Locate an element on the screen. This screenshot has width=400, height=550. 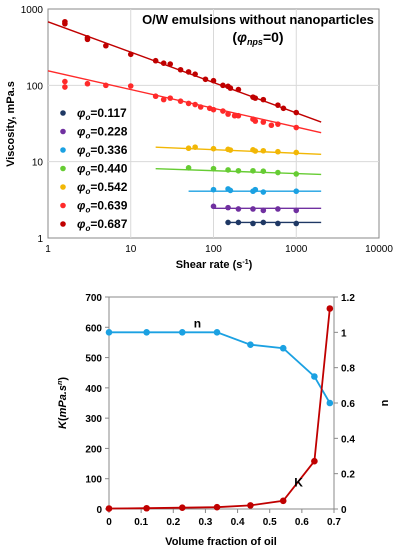
x-tick-label: 0.3 is located at coordinates (205, 522).